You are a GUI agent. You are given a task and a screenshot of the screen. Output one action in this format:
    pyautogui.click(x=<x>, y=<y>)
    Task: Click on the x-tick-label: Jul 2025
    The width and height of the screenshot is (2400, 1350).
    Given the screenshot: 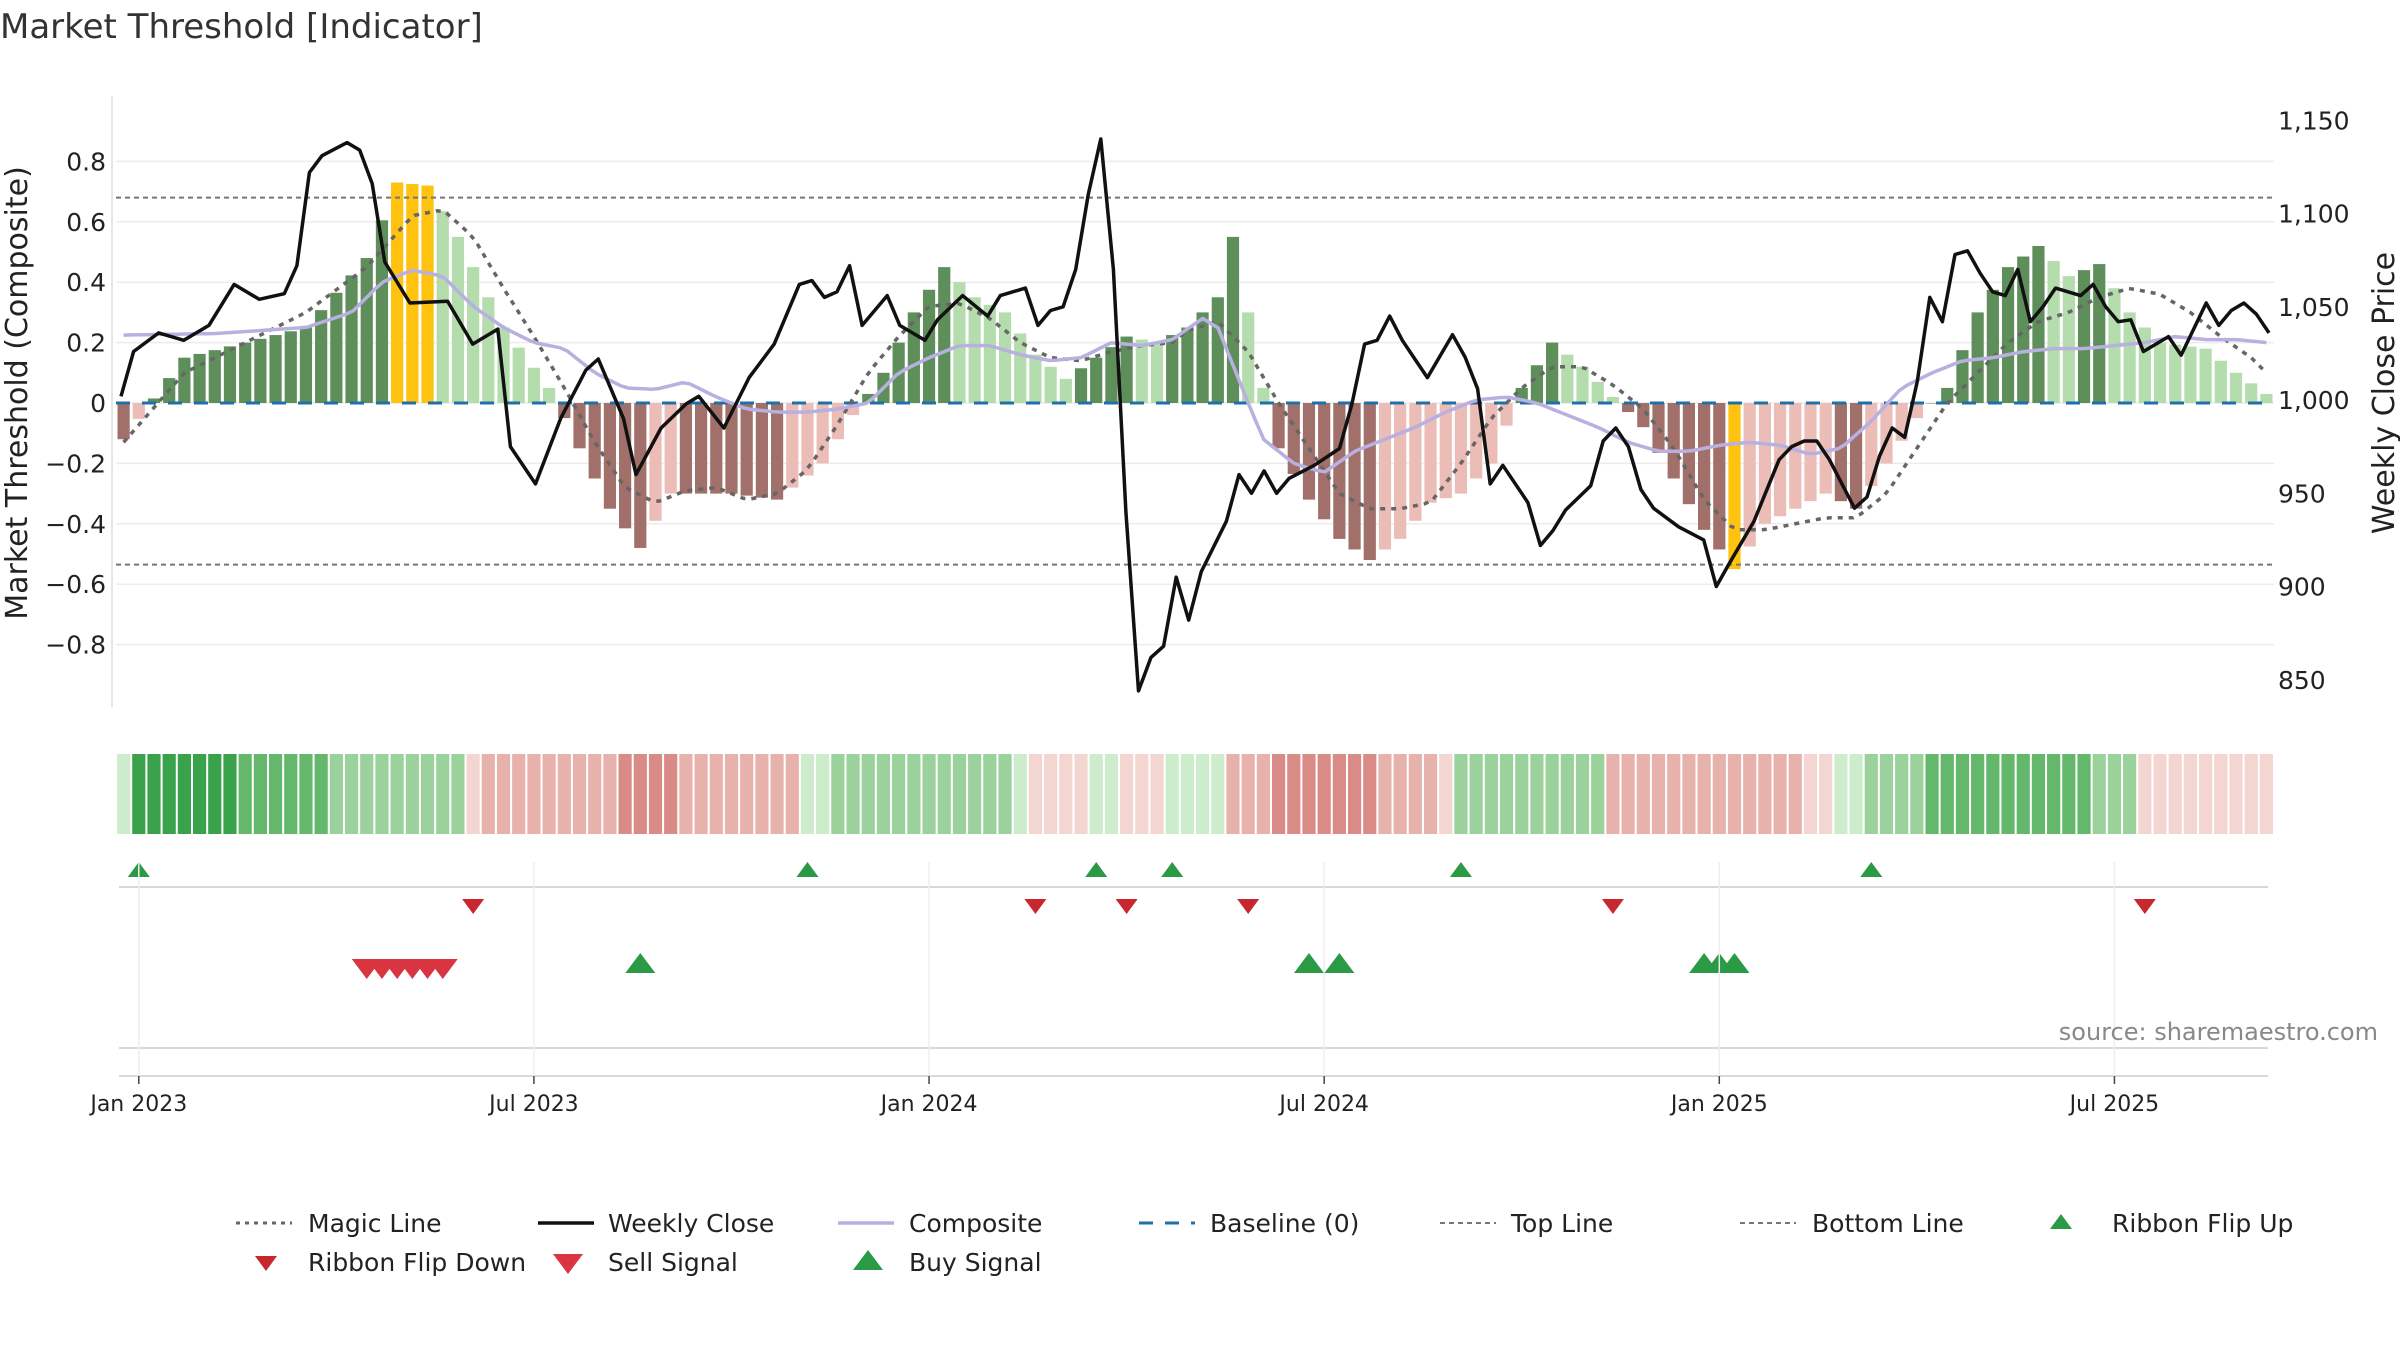 What is the action you would take?
    pyautogui.click(x=2114, y=1104)
    